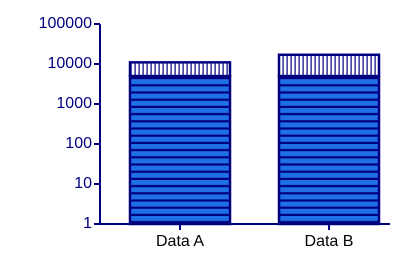  Describe the element at coordinates (65, 23) in the screenshot. I see `y-tick-label: 100000` at that location.